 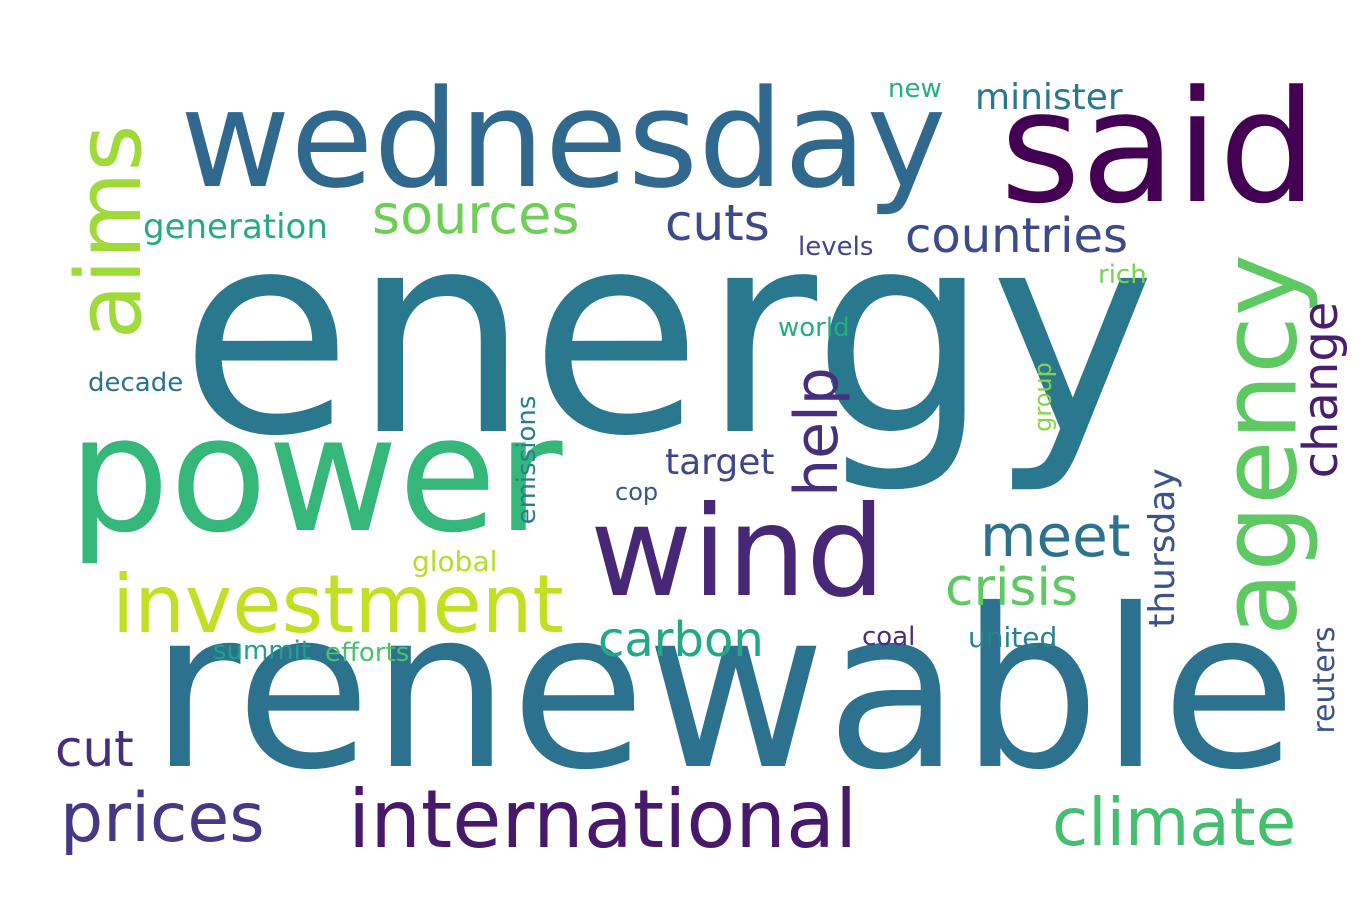 What do you see at coordinates (681, 640) in the screenshot?
I see `word-carbon: carbon` at bounding box center [681, 640].